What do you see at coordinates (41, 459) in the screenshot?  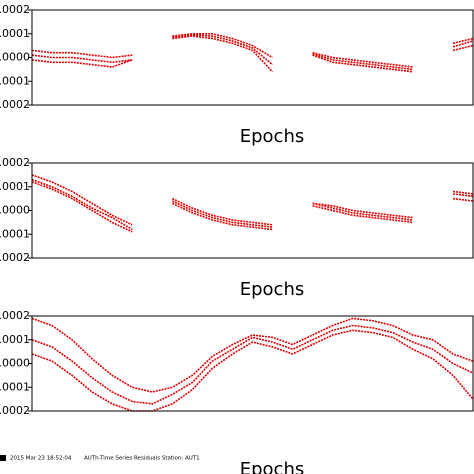 I see `footer-timestamp: 2015 Mar 23 18:52:04` at bounding box center [41, 459].